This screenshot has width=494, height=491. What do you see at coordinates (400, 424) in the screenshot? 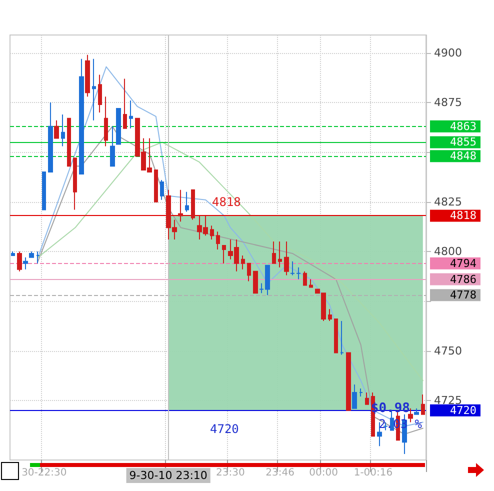
I see `annotation: 2.03 %` at bounding box center [400, 424].